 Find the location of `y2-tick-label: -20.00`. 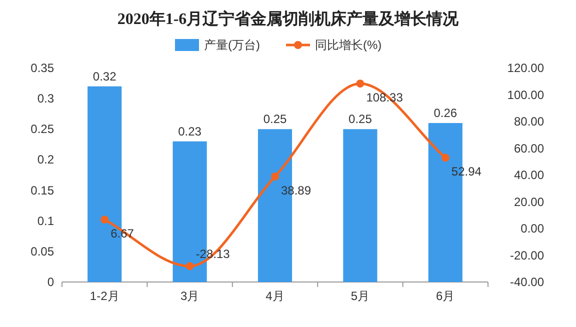

y2-tick-label: -20.00 is located at coordinates (527, 255).